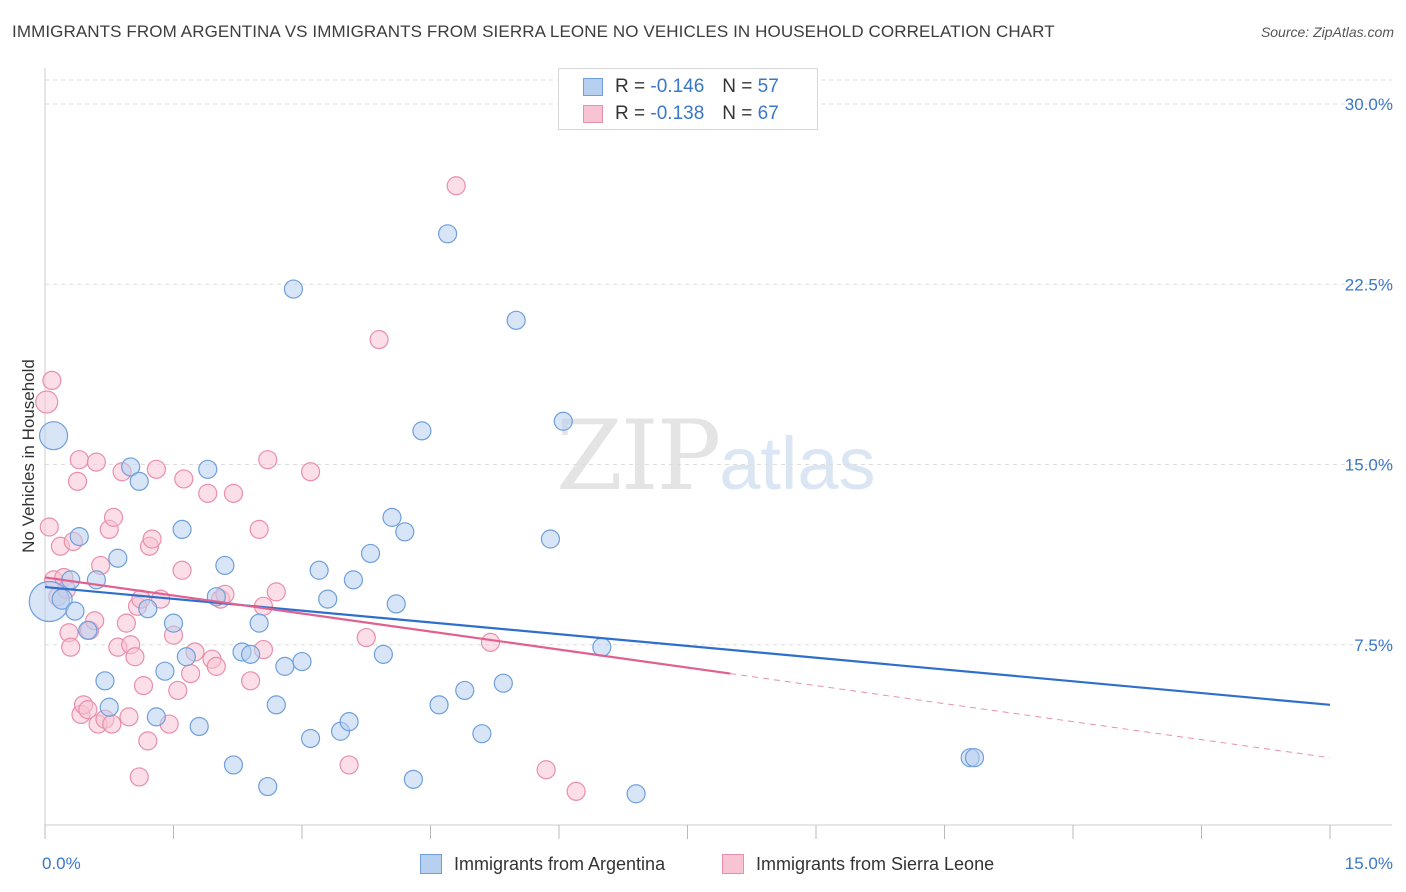  I want to click on bottom-legend-sierra-leone: Immigrants from Sierra Leone, so click(858, 864).